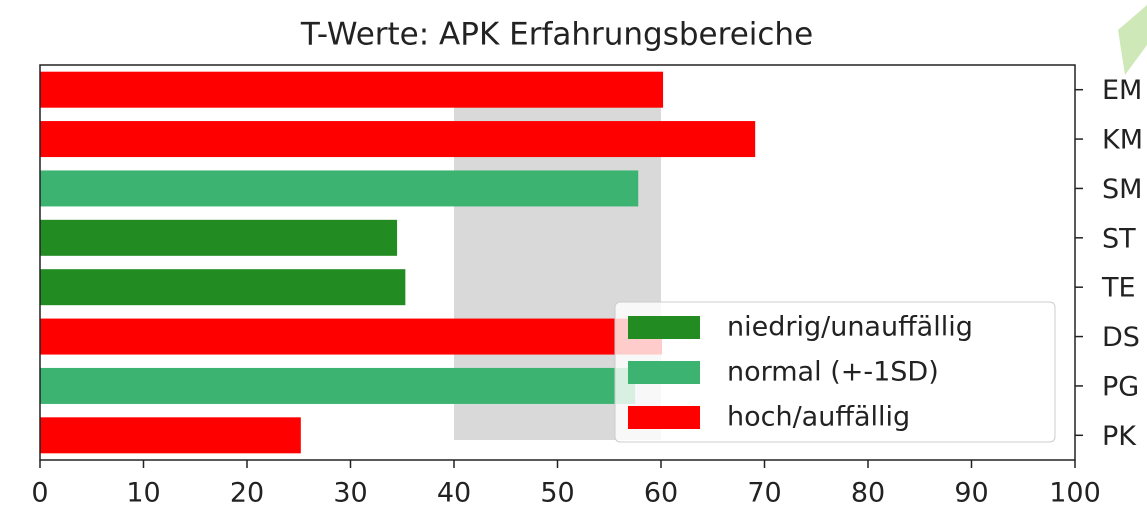 This screenshot has height=510, width=1147. What do you see at coordinates (971, 493) in the screenshot?
I see `x-tick-label: 90` at bounding box center [971, 493].